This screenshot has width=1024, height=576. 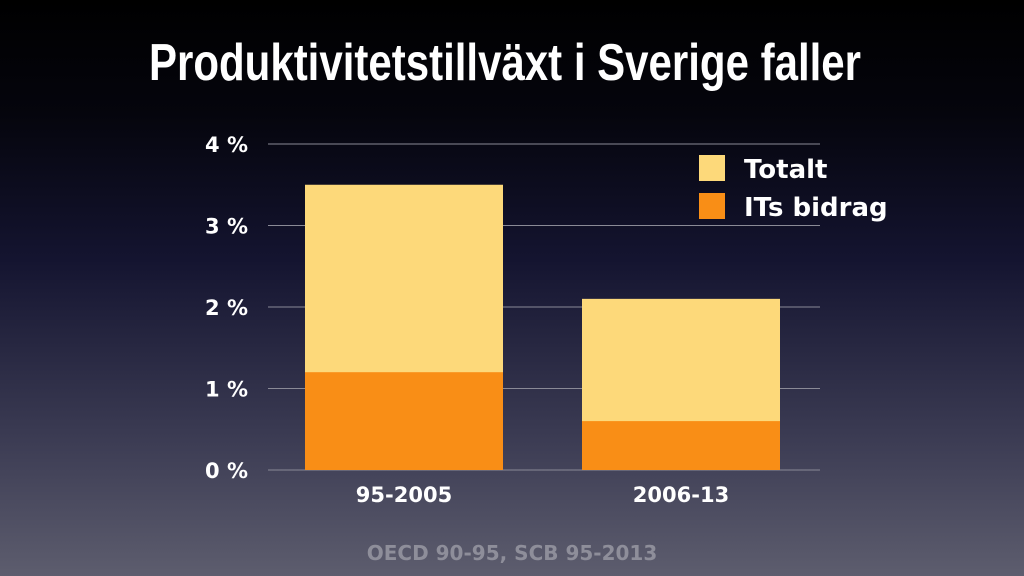 I want to click on y-tick-label: 3 %, so click(x=226, y=227).